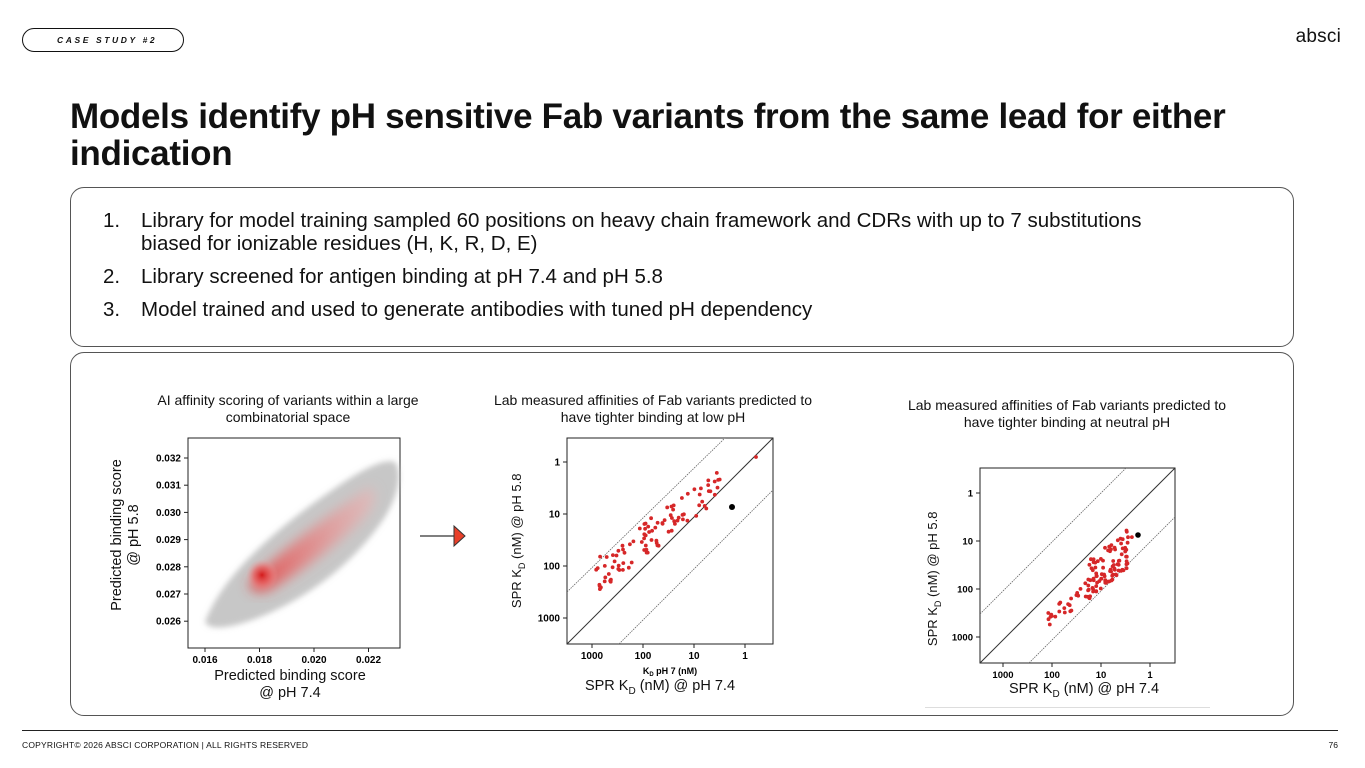  Describe the element at coordinates (670, 672) in the screenshot. I see `panel2-inner-xlabel: KD pH 7 (nM)` at that location.